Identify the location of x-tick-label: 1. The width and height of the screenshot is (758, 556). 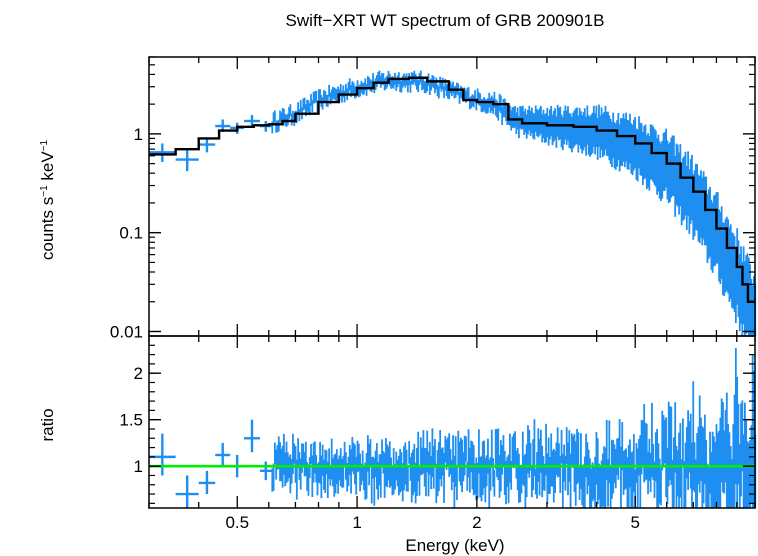
(356, 522).